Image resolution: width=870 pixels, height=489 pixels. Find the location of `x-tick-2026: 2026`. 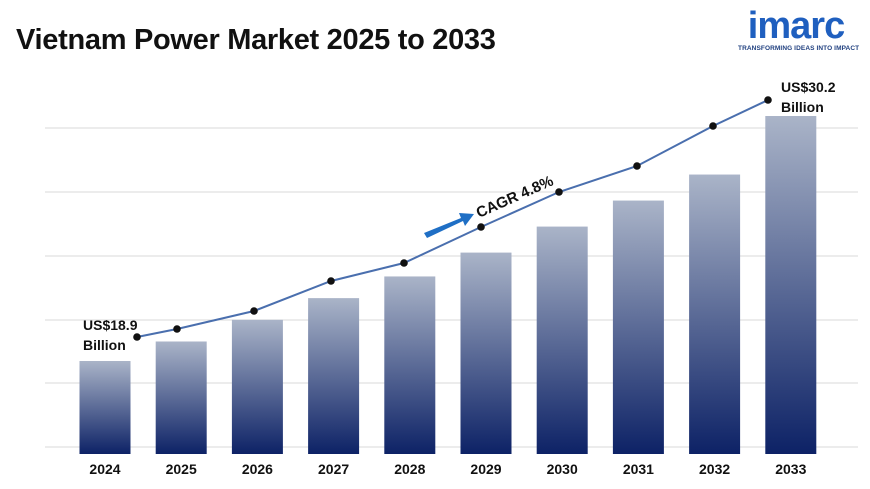

x-tick-2026: 2026 is located at coordinates (257, 469).